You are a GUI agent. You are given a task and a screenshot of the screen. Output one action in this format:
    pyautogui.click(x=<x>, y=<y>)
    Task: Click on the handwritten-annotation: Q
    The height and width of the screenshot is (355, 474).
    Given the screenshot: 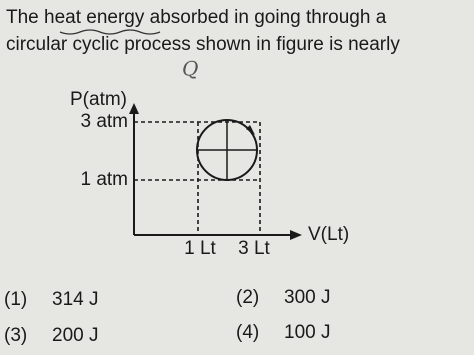 What is the action you would take?
    pyautogui.click(x=190, y=69)
    